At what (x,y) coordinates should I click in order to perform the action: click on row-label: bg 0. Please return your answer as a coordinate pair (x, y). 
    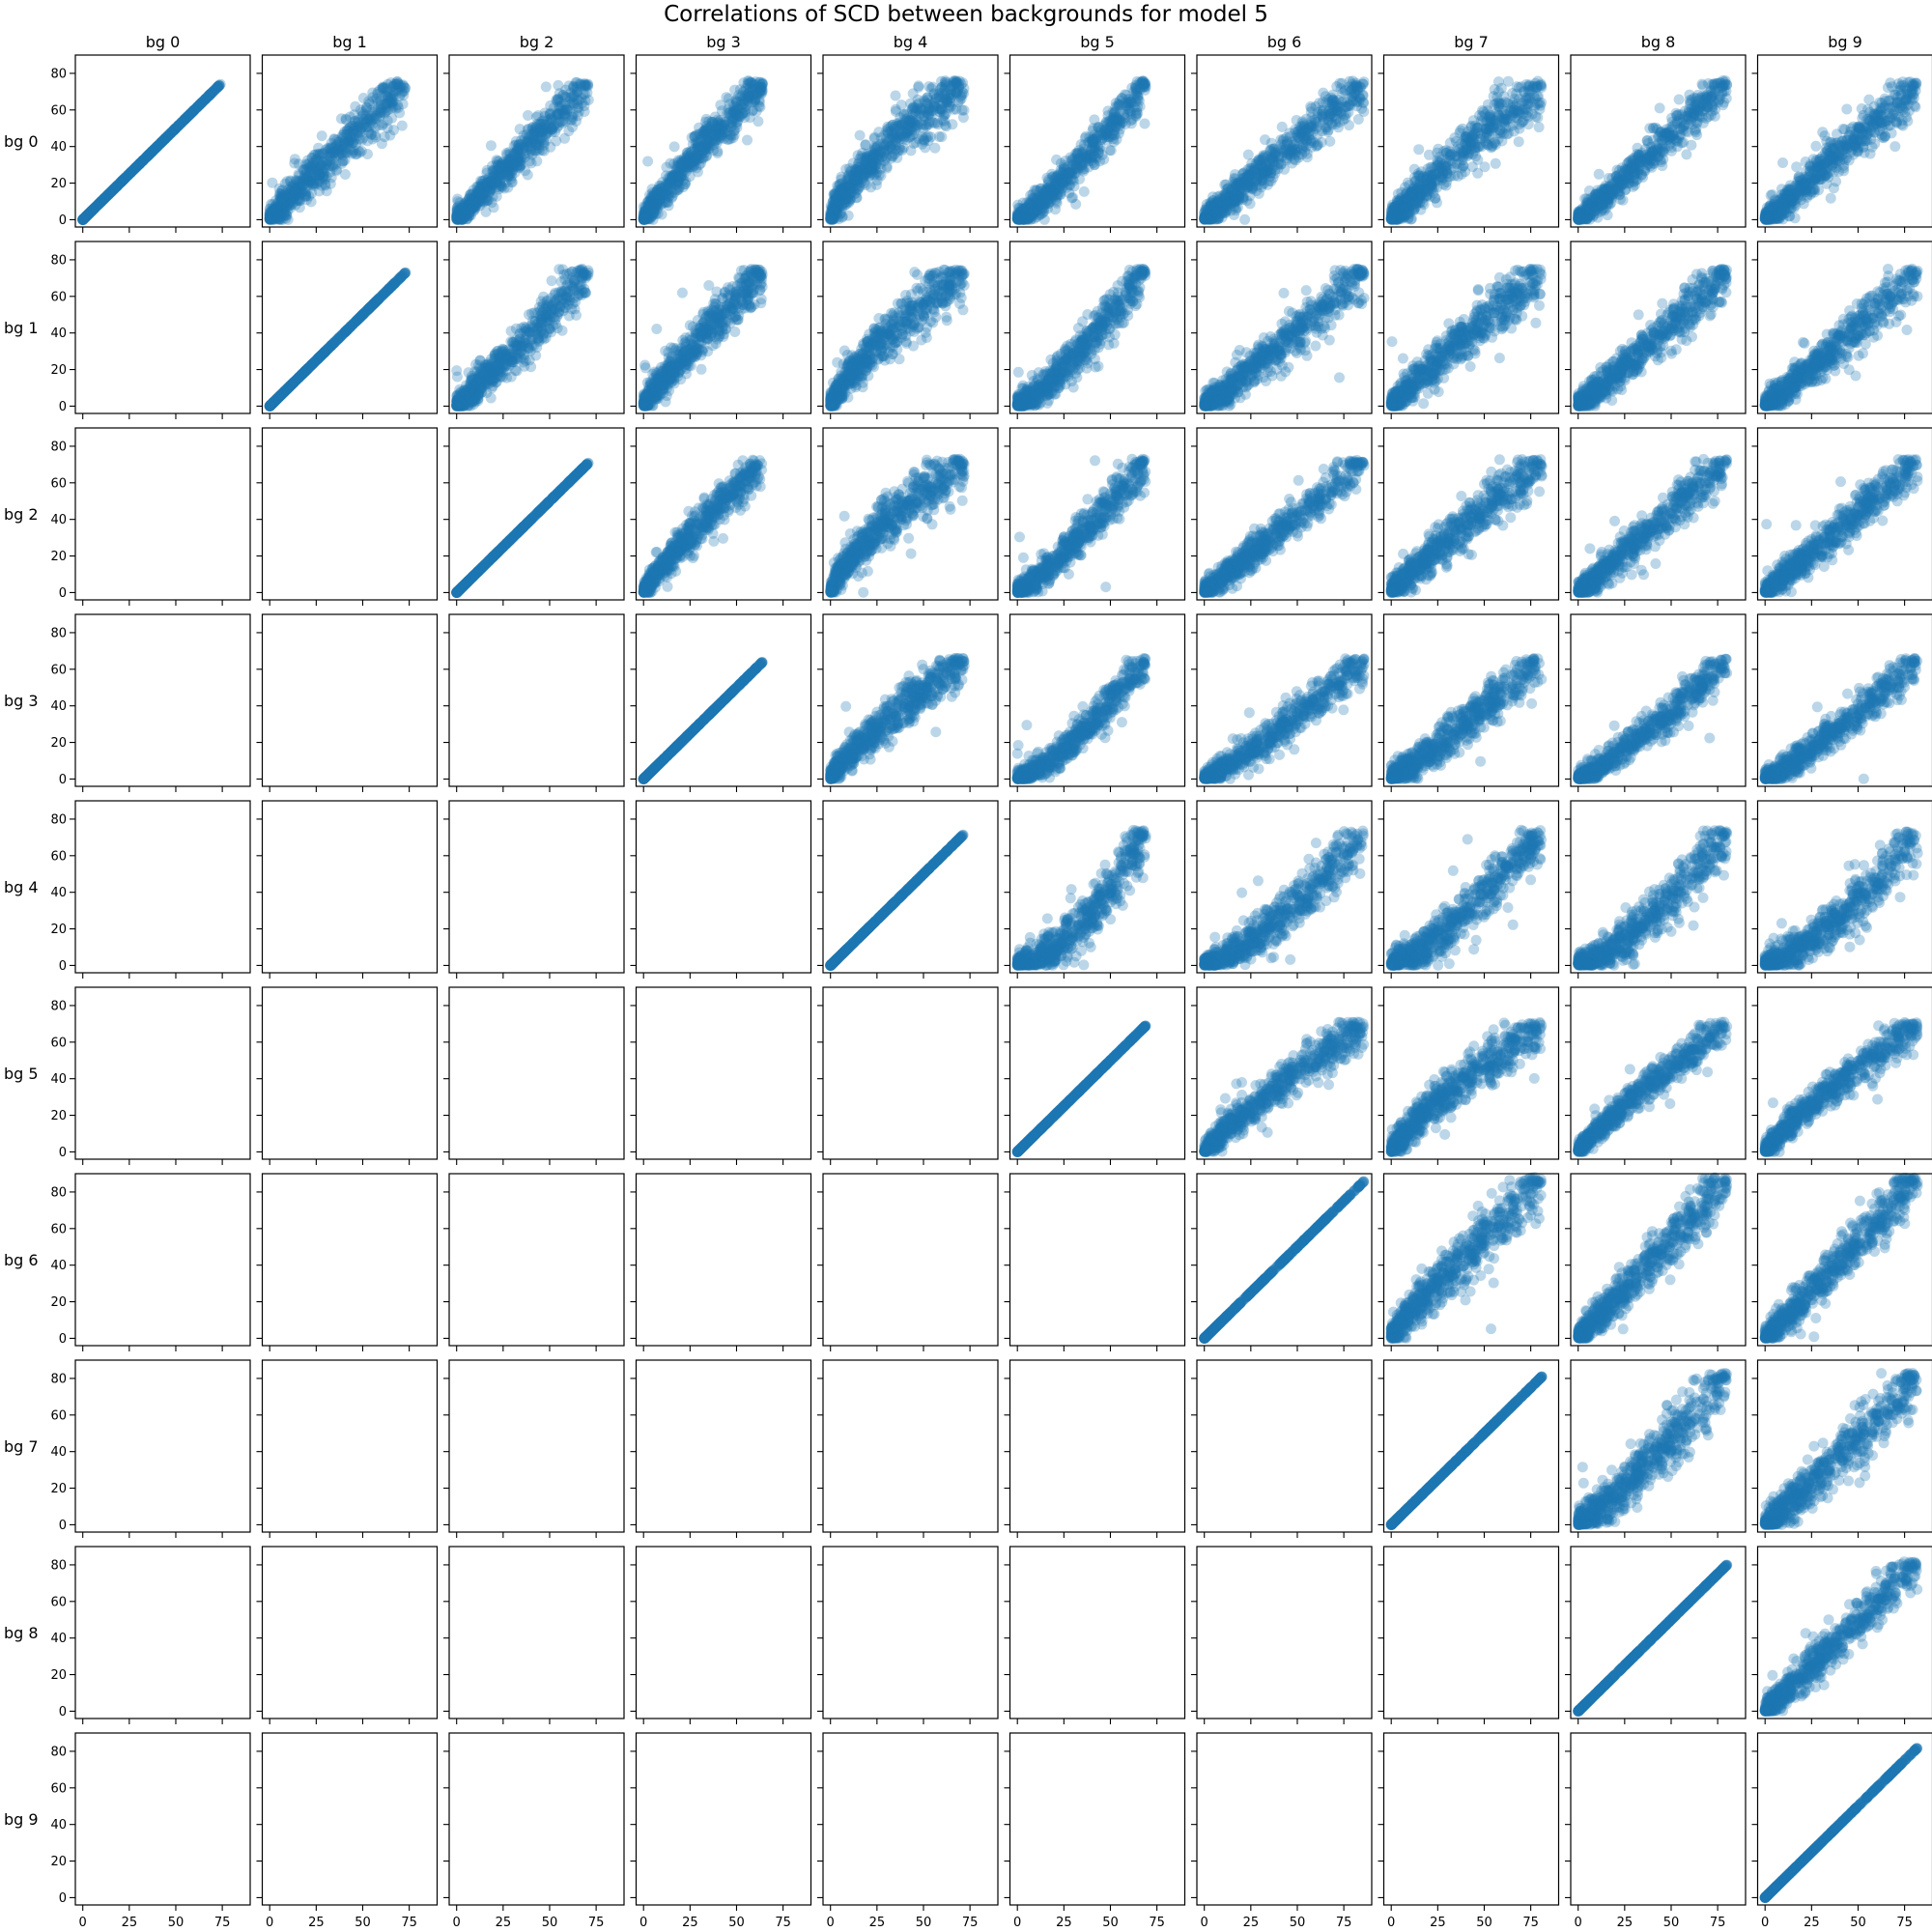
    Looking at the image, I should click on (21, 141).